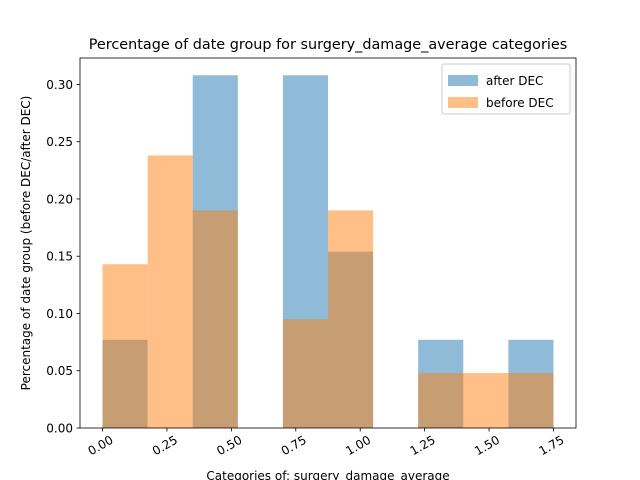 Image resolution: width=640 pixels, height=480 pixels. What do you see at coordinates (100, 445) in the screenshot?
I see `x-tick-label: 0.00` at bounding box center [100, 445].